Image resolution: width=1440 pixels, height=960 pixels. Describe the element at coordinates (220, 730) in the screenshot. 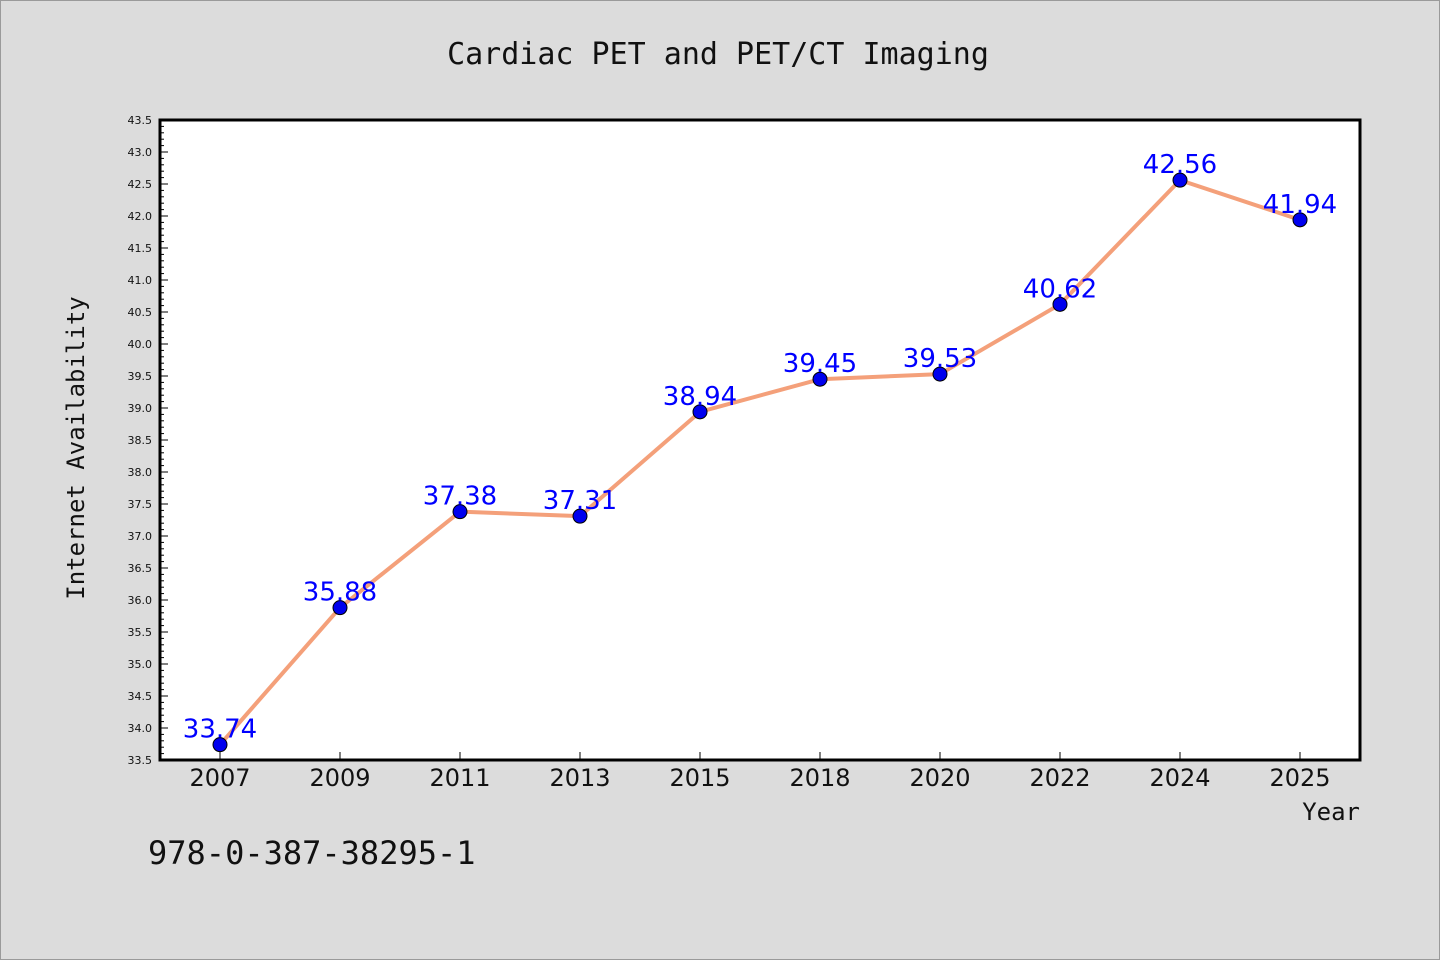

I see `data-label: 33.74` at that location.